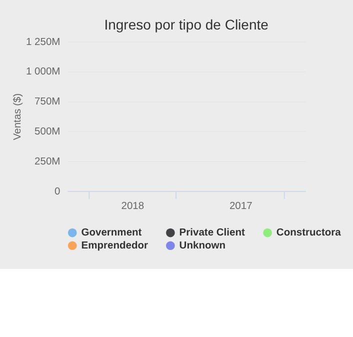 The width and height of the screenshot is (353, 337). What do you see at coordinates (212, 233) in the screenshot?
I see `legend-label: Private Client` at bounding box center [212, 233].